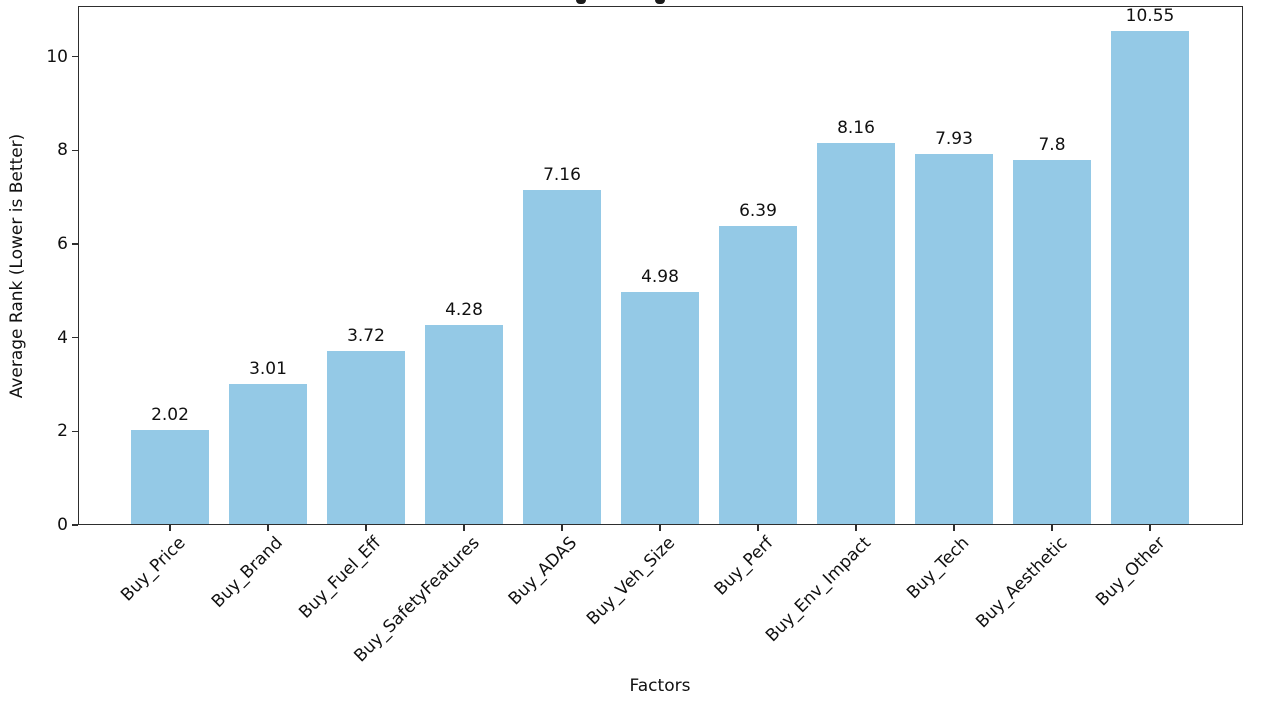  What do you see at coordinates (1021, 583) in the screenshot?
I see `x-tick-label: Buy_Aesthetic` at bounding box center [1021, 583].